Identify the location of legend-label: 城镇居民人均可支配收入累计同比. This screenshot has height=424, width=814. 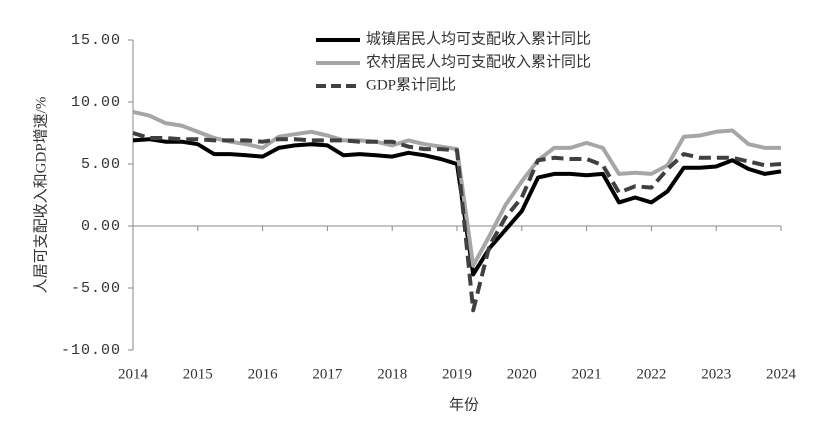
(478, 38).